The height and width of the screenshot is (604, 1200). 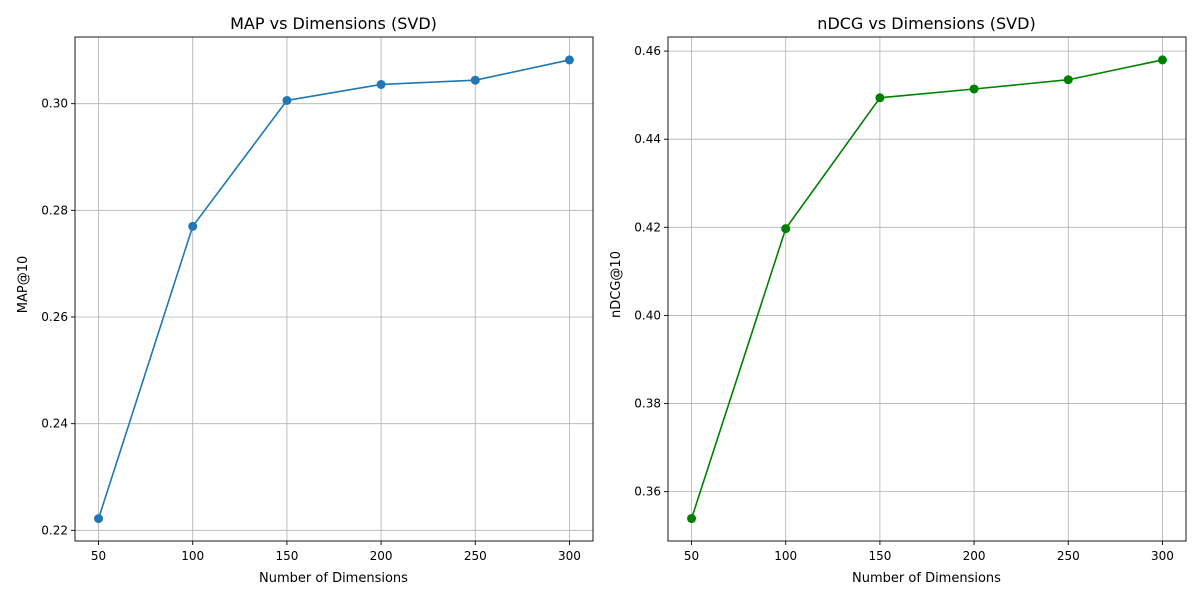 I want to click on y-axis-label: nDCG@10, so click(x=616, y=284).